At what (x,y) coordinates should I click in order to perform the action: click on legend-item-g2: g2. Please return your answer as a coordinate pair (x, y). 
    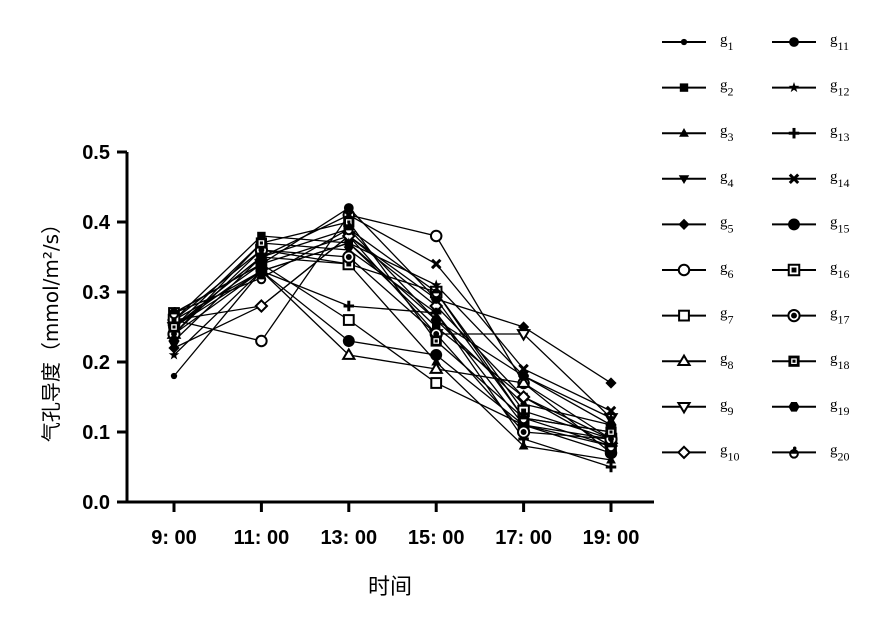
    Looking at the image, I should click on (698, 88).